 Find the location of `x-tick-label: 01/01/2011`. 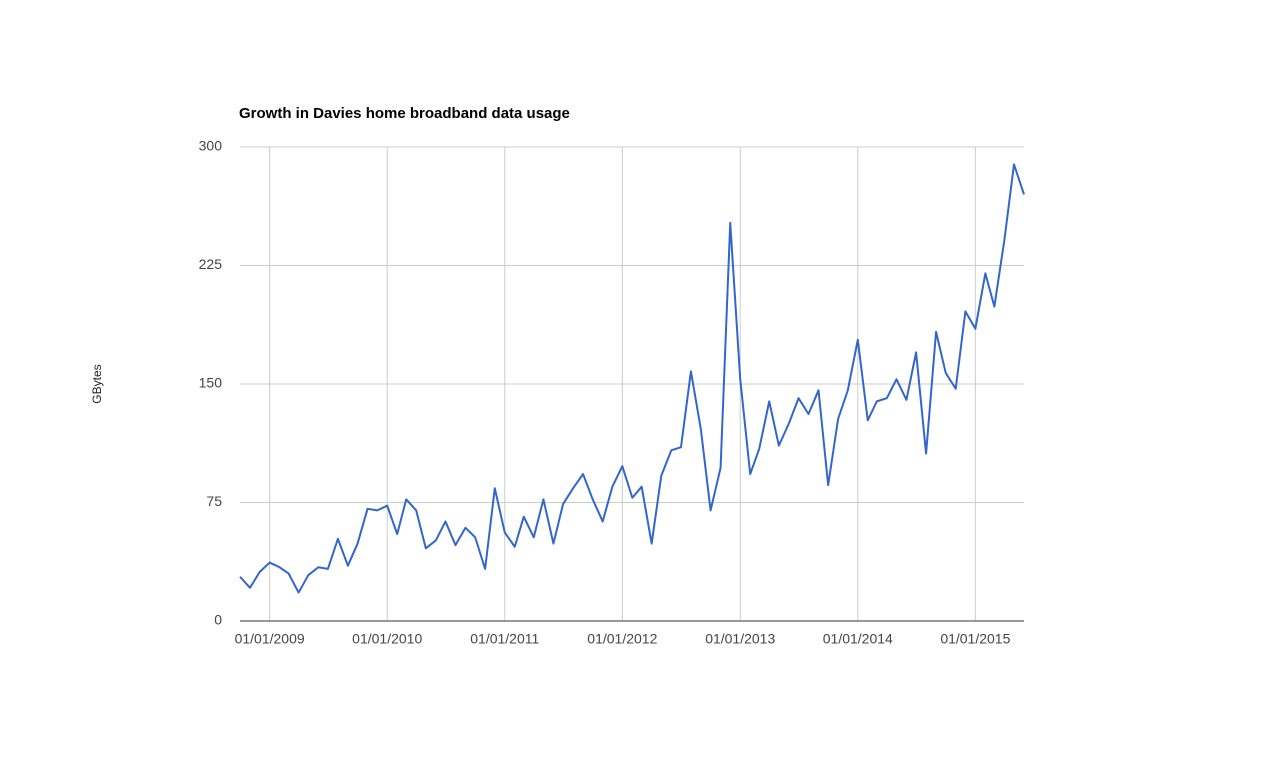

x-tick-label: 01/01/2011 is located at coordinates (504, 639).